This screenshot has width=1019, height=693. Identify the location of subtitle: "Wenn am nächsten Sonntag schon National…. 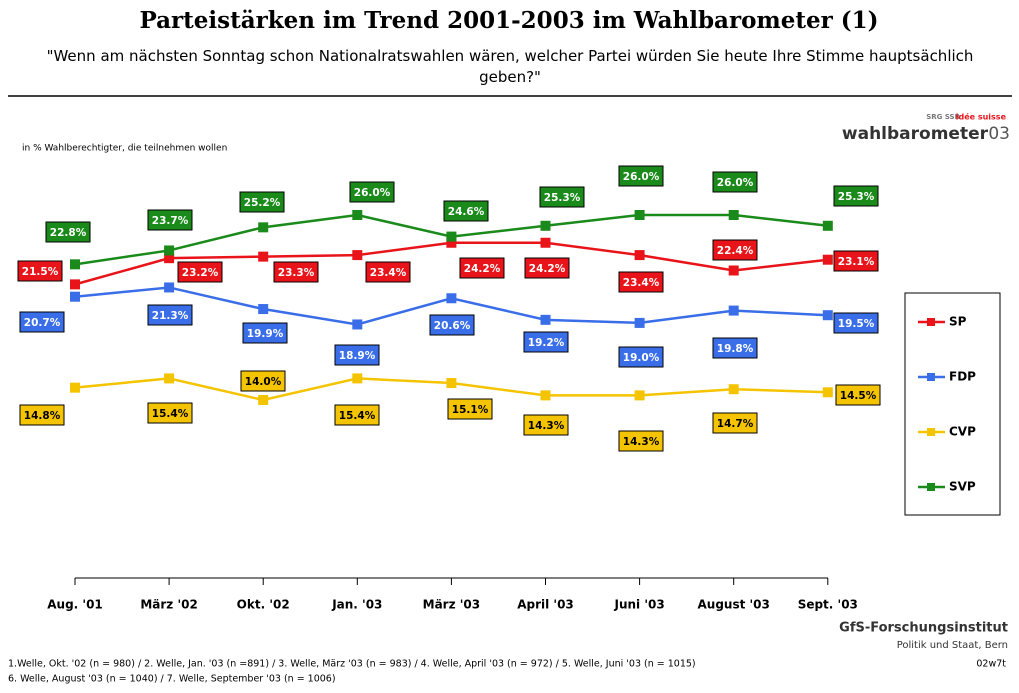
(510, 66).